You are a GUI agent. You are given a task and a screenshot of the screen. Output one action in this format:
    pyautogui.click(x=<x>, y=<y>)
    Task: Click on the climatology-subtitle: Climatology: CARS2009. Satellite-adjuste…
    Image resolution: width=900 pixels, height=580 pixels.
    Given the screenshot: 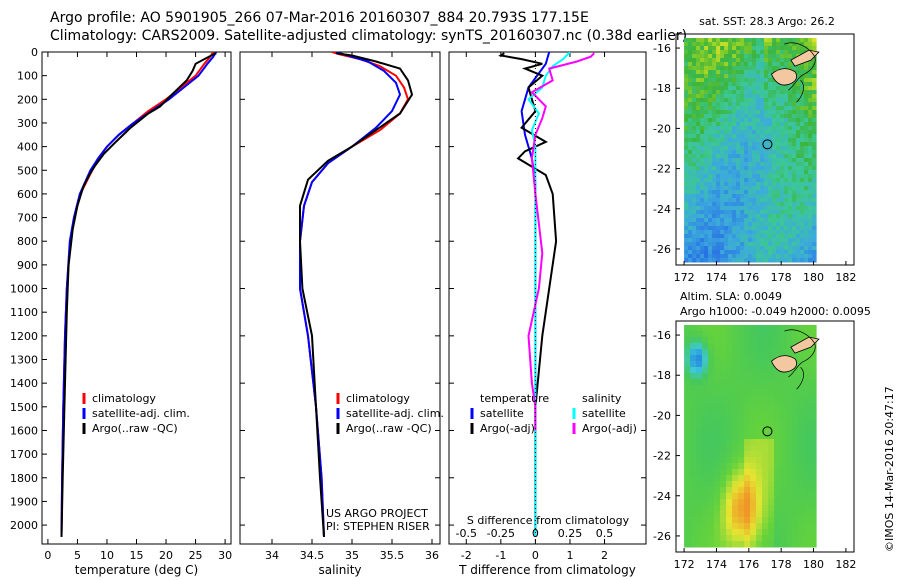 What is the action you would take?
    pyautogui.click(x=369, y=36)
    